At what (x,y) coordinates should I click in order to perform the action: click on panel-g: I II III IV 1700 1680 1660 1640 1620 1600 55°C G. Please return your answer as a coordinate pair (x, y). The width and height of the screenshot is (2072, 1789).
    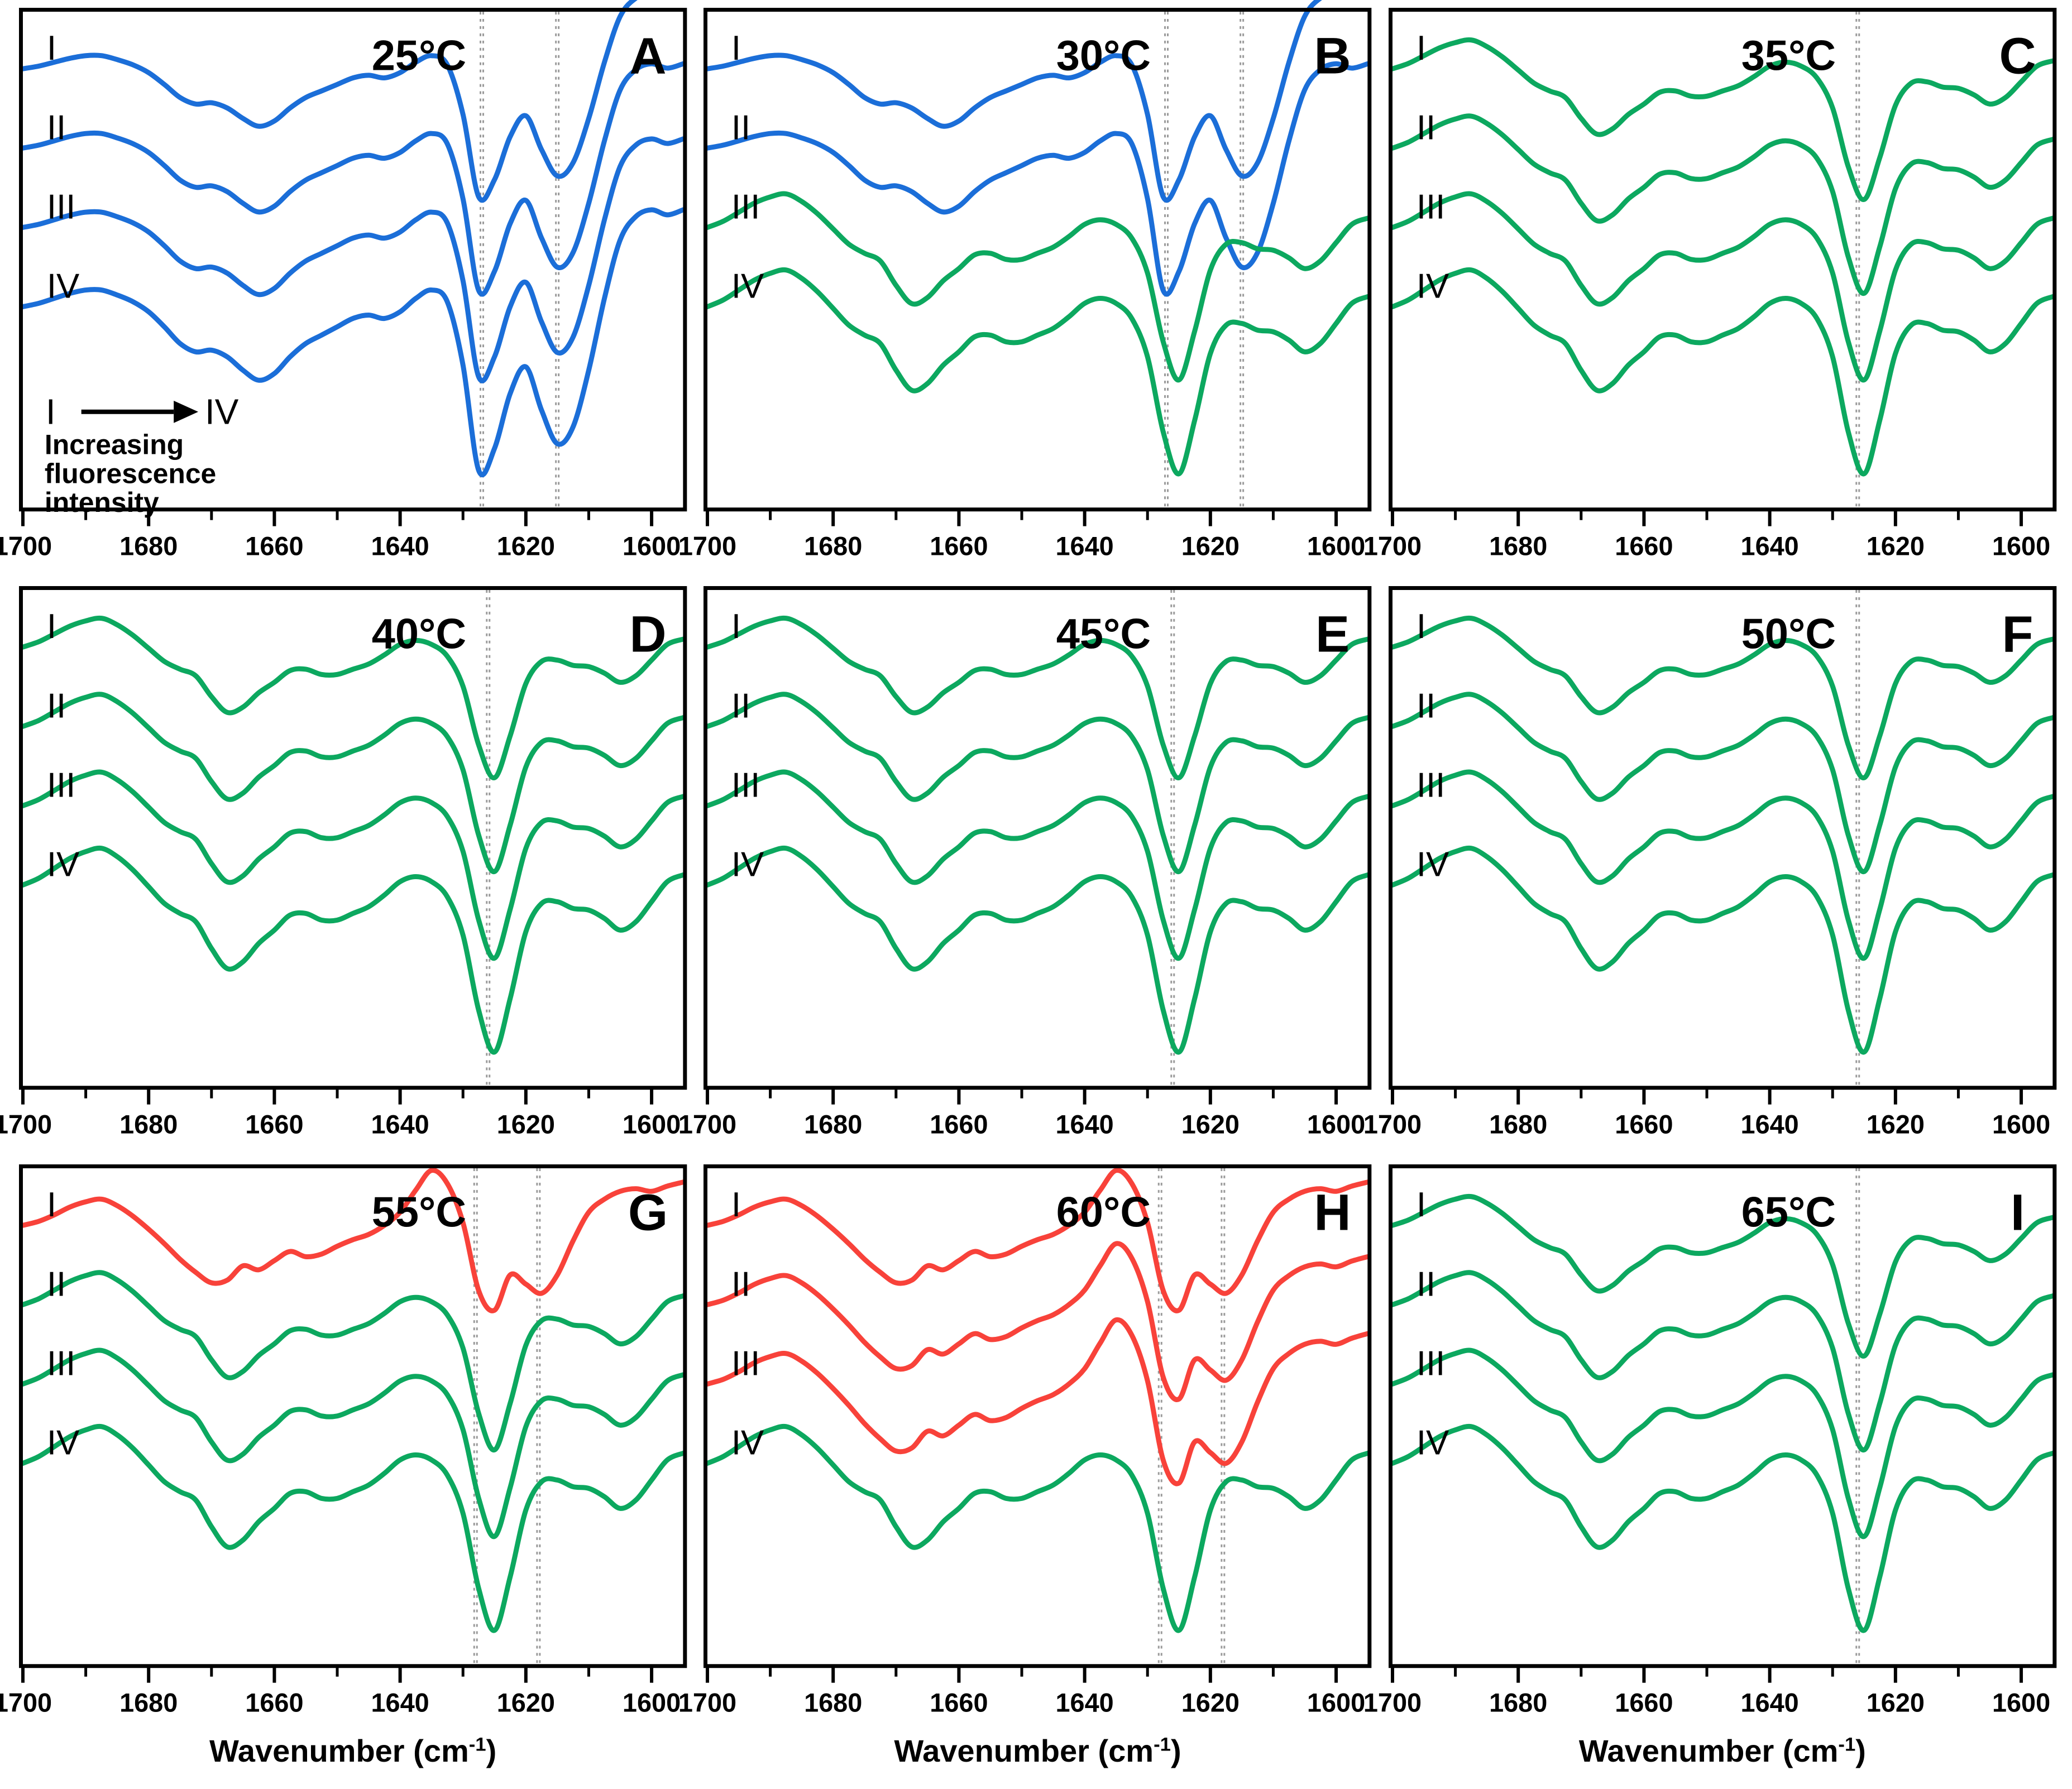
    Looking at the image, I should click on (343, 1444).